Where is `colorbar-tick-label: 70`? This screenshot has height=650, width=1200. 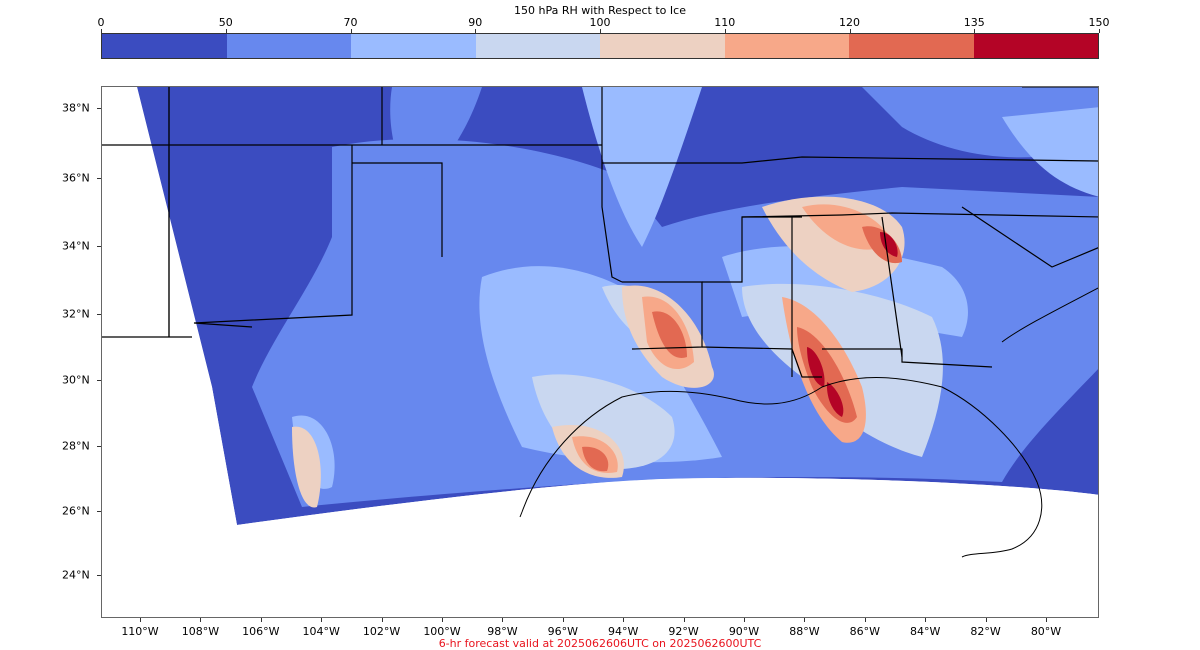
colorbar-tick-label: 70 is located at coordinates (350, 22).